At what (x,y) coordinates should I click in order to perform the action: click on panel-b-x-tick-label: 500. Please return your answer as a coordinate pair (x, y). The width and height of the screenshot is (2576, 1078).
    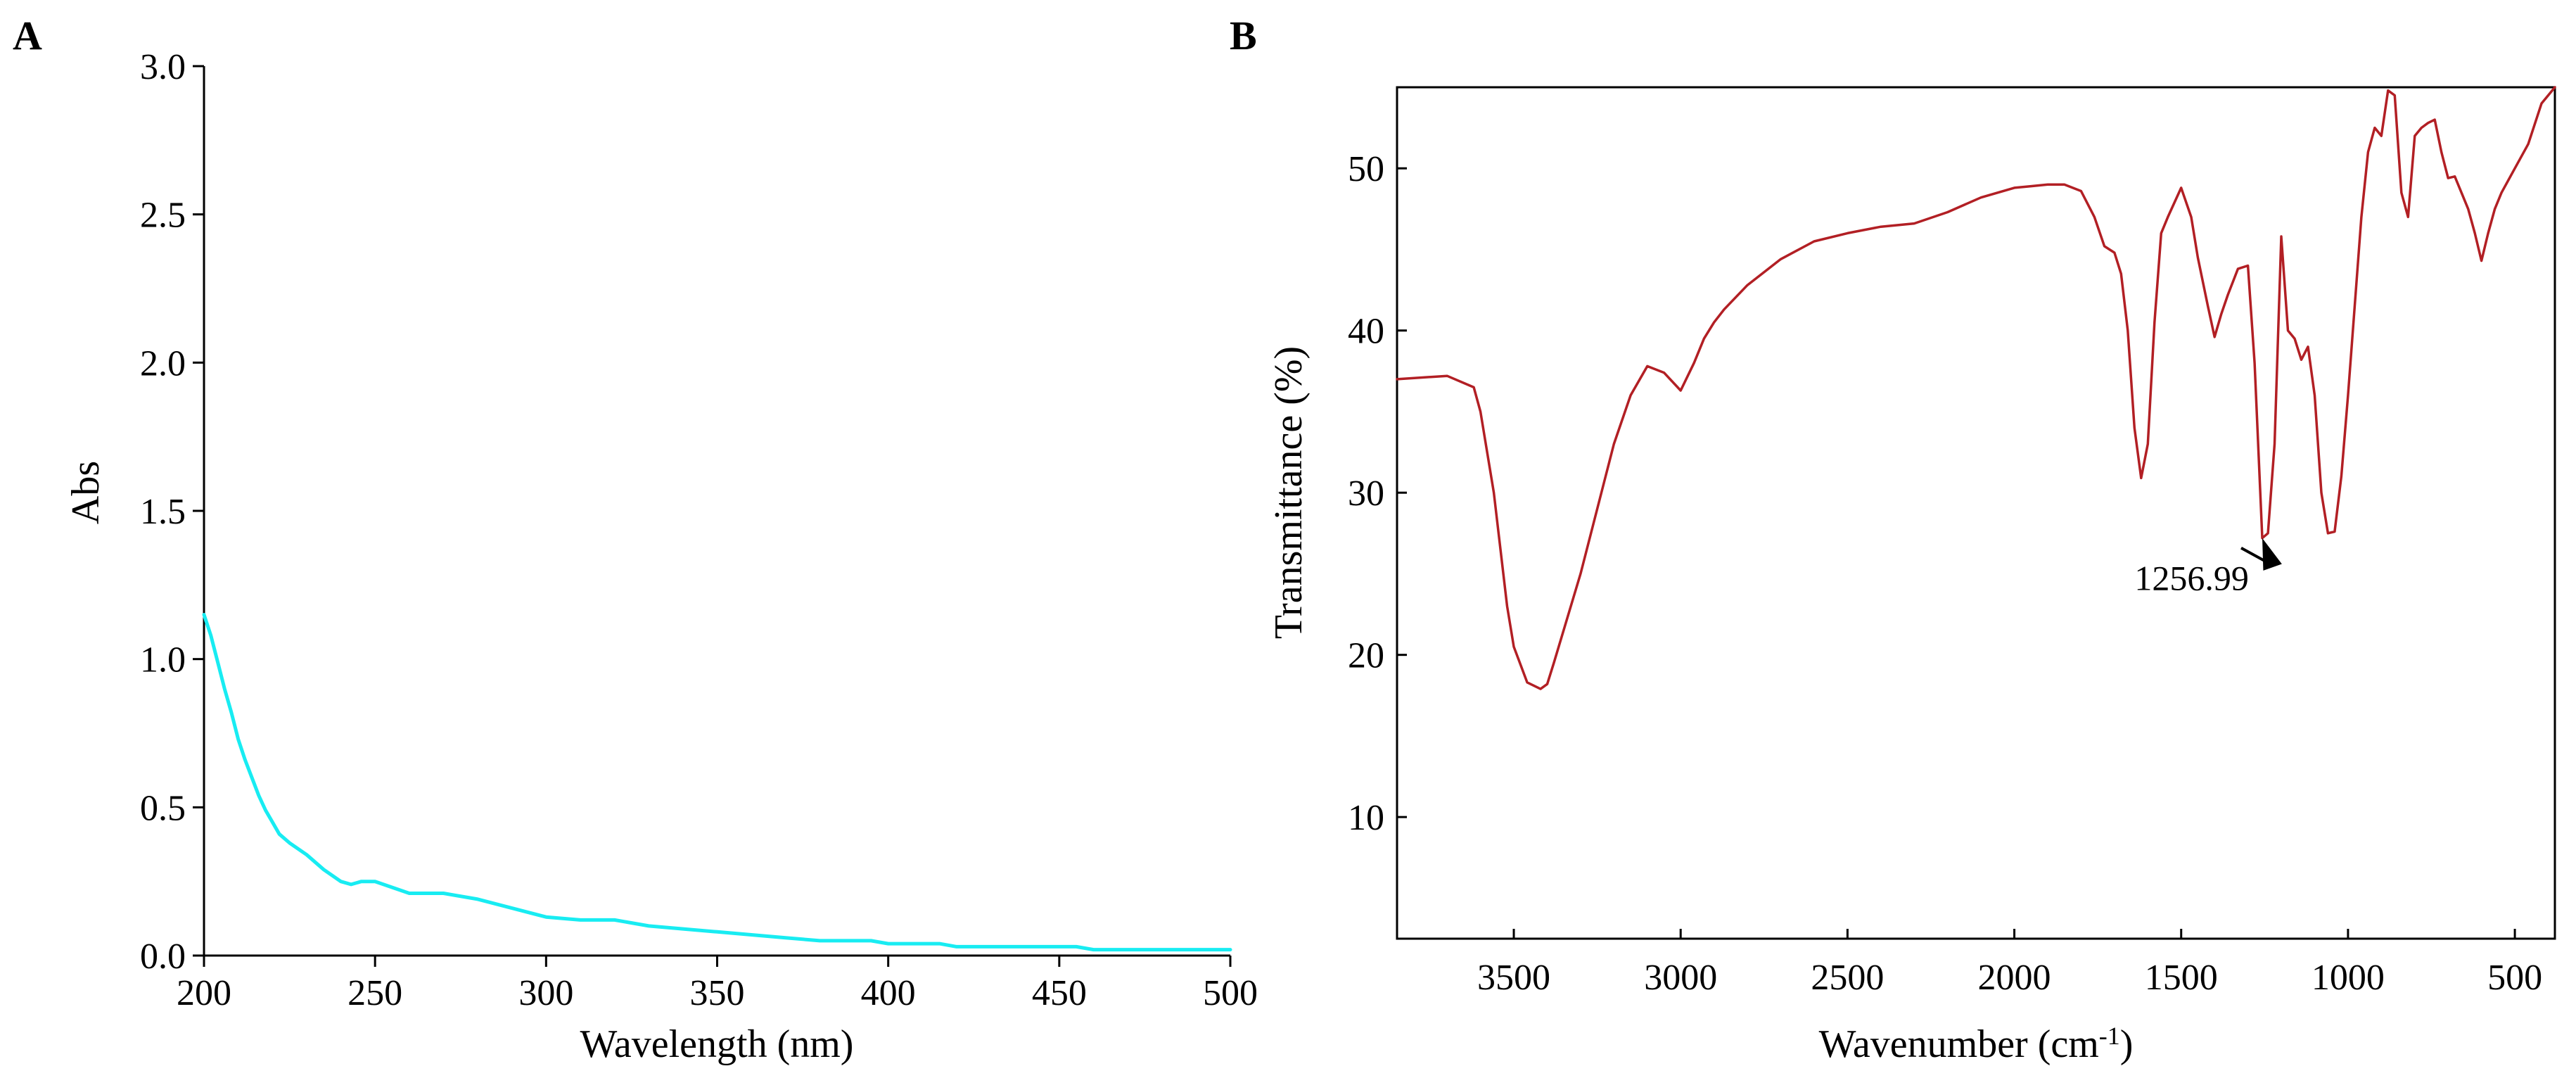
    Looking at the image, I should click on (2514, 978).